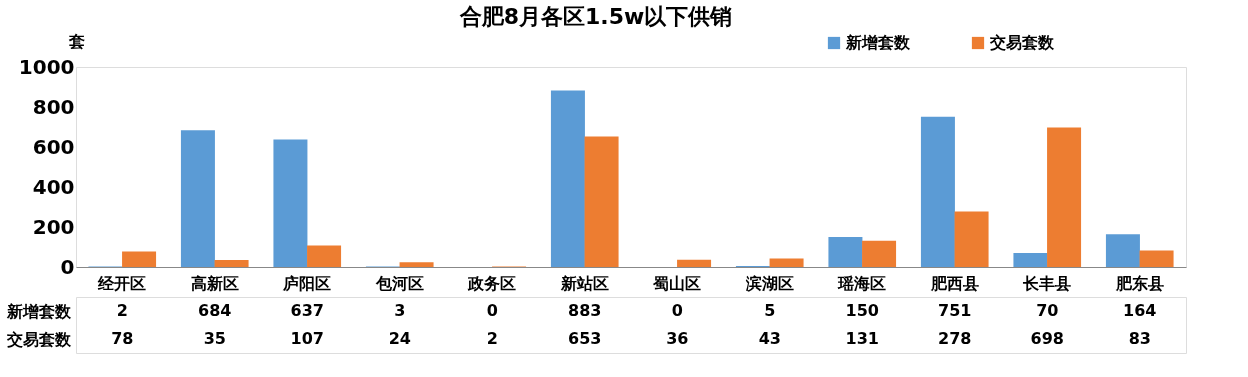 The width and height of the screenshot is (1248, 377). What do you see at coordinates (955, 338) in the screenshot?
I see `data-label: 278` at bounding box center [955, 338].